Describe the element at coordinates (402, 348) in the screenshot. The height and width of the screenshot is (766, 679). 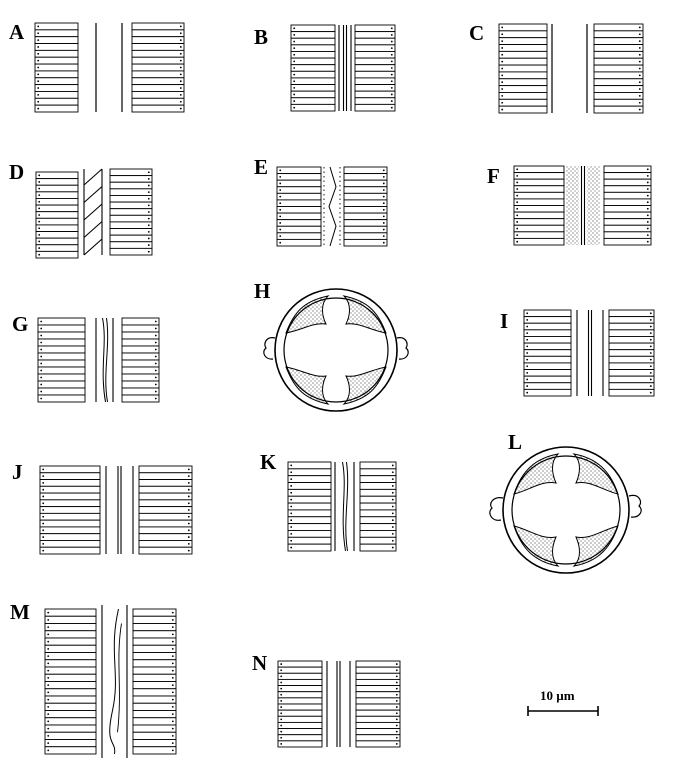
I see `right-process` at that location.